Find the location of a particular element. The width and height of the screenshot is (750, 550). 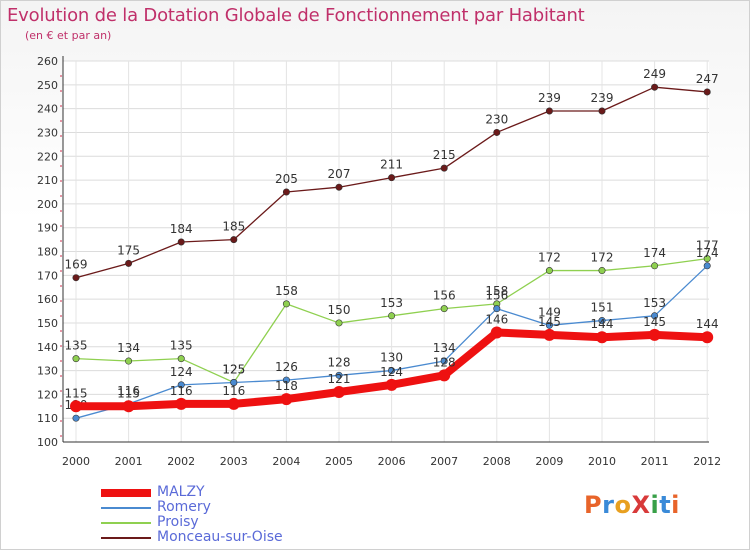

data-label: 130 is located at coordinates (391, 358).